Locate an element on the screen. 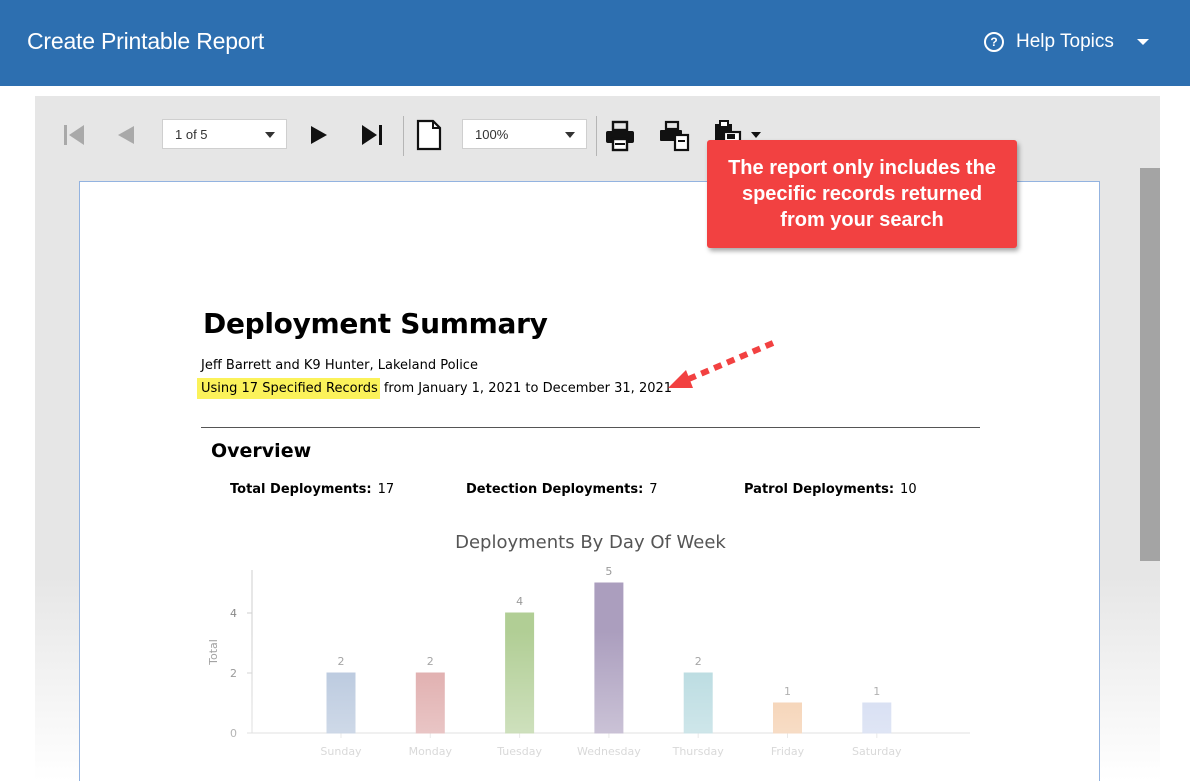  x-tick-label: Monday is located at coordinates (431, 751).